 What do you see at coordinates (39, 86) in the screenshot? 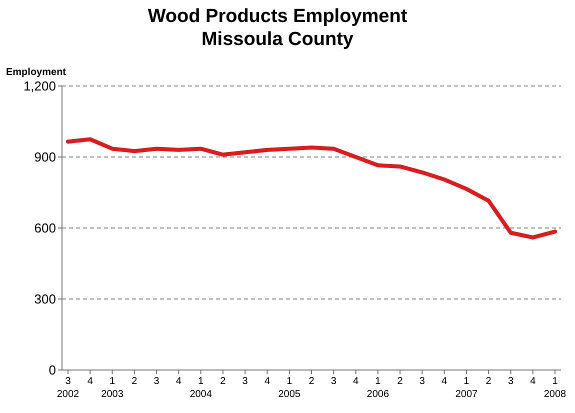
I see `y-tick-label: 1,200` at bounding box center [39, 86].